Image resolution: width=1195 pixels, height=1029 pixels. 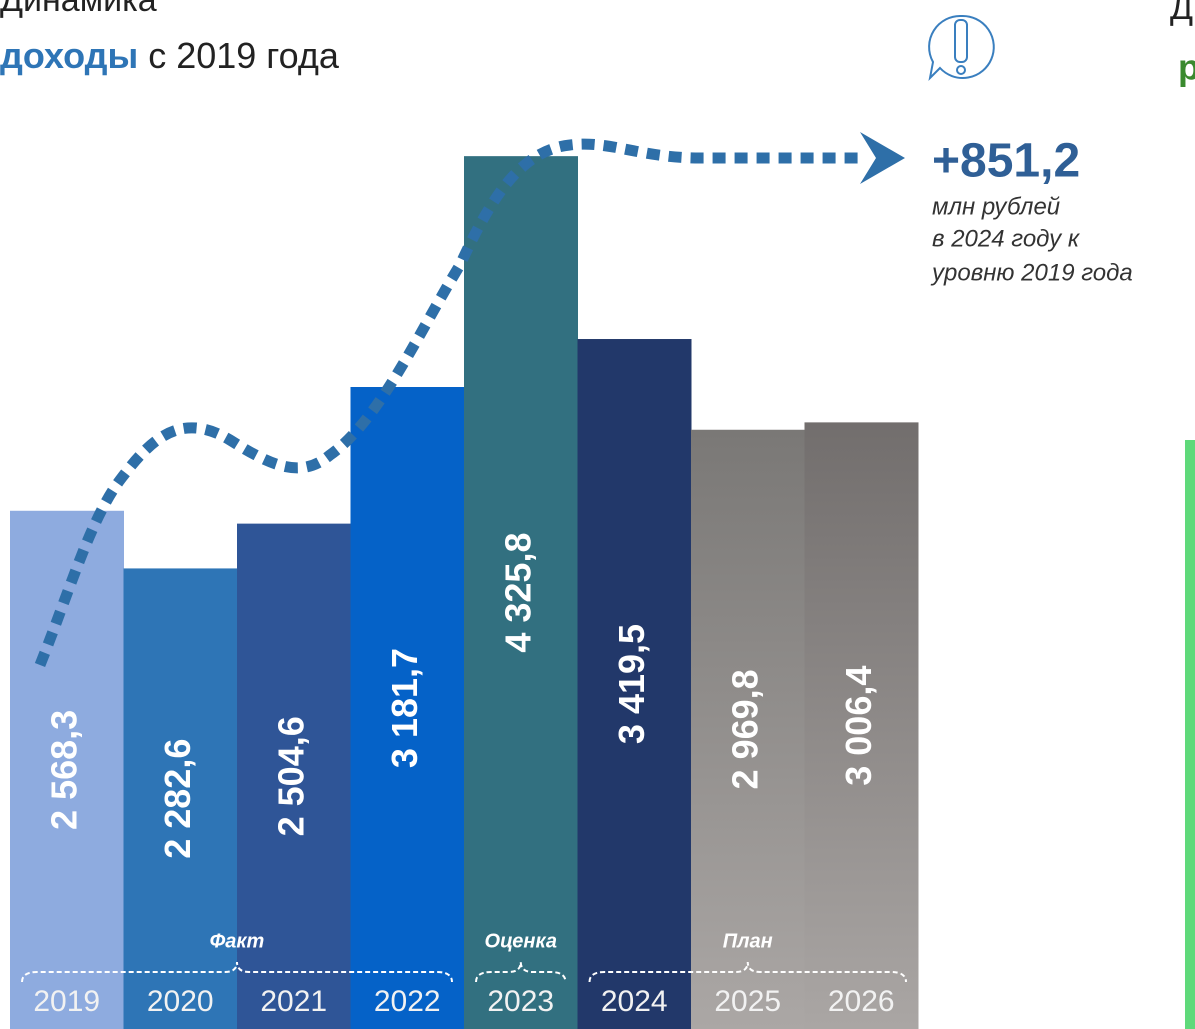 I want to click on x-tick-label: 2021, so click(x=293, y=1001).